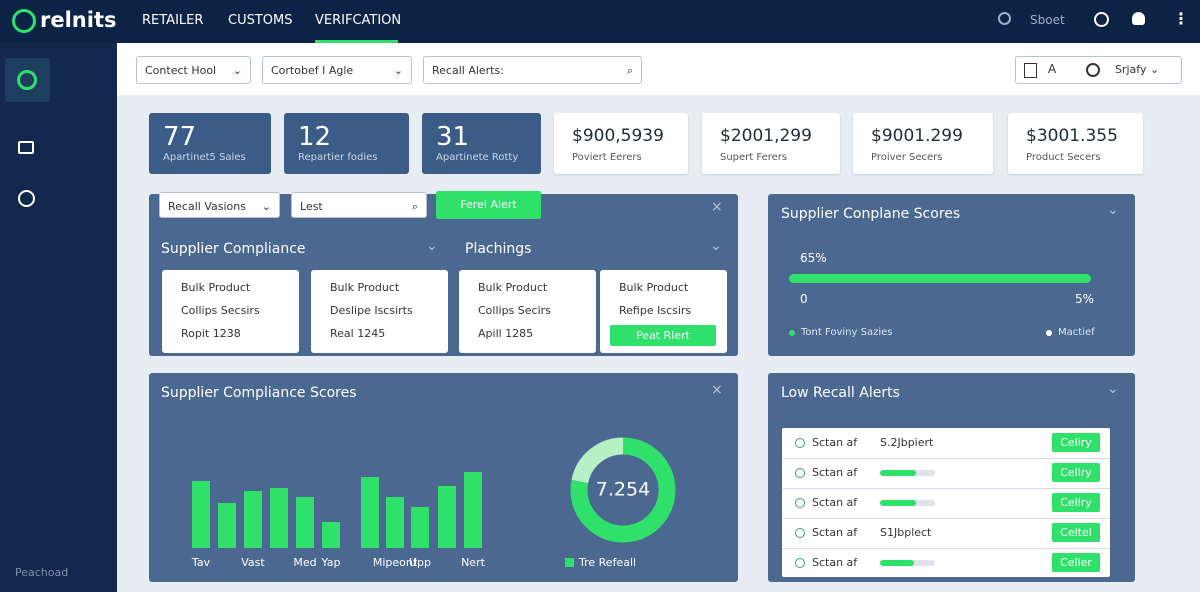 The image size is (1200, 592). I want to click on kpi-value: $900,5939, so click(618, 136).